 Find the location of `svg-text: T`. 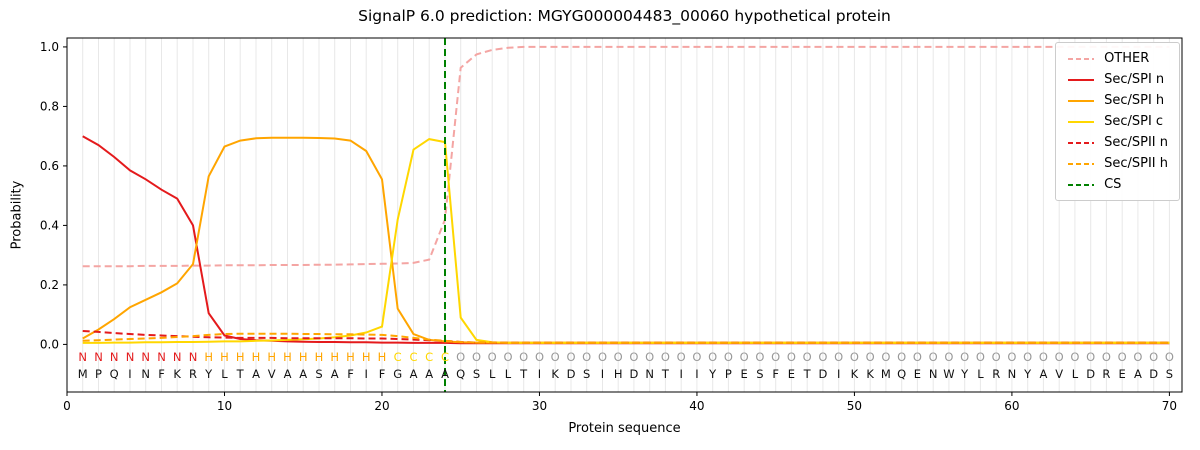

svg-text: T is located at coordinates (807, 374).